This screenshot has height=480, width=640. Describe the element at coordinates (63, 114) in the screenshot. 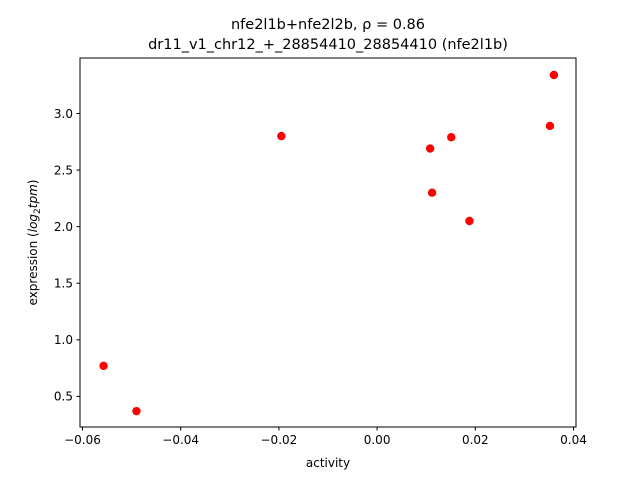

I see `y-tick-label: 3.0` at that location.